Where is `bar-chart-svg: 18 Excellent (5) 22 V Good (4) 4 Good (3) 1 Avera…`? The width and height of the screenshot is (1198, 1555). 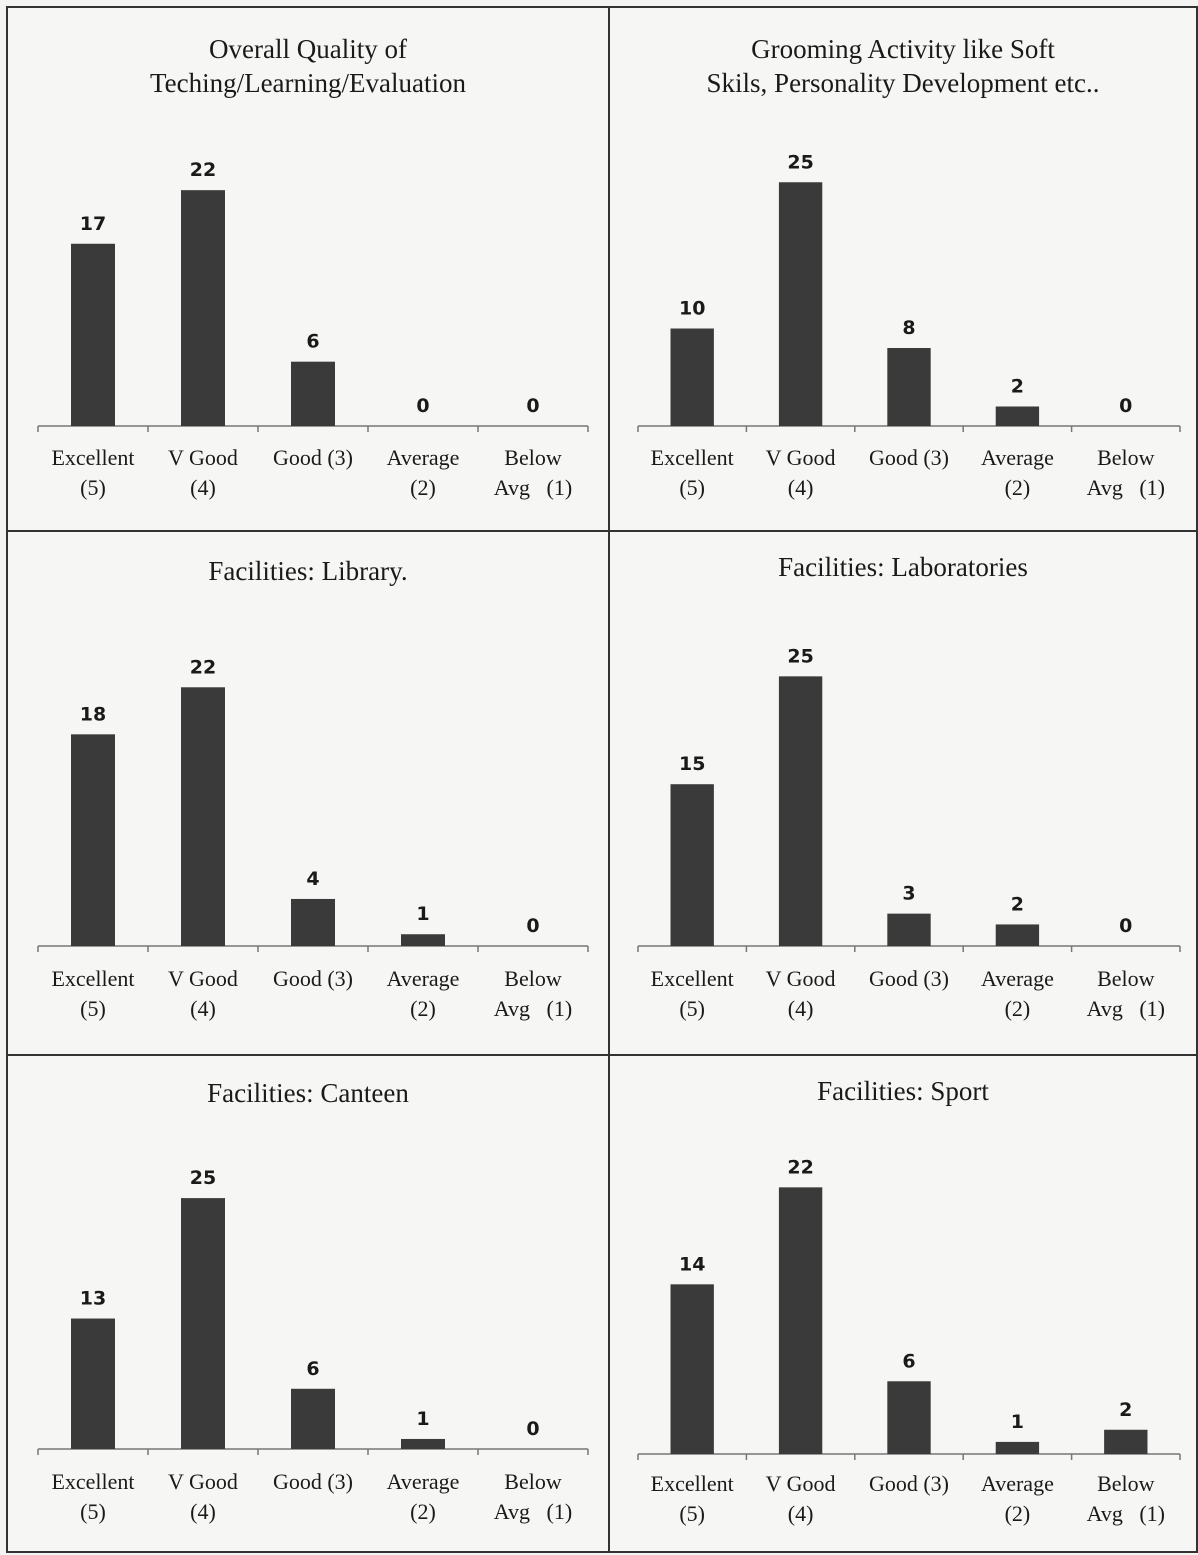 bar-chart-svg: 18 Excellent (5) 22 V Good (4) 4 Good (3) 1 Avera… is located at coordinates (313, 838).